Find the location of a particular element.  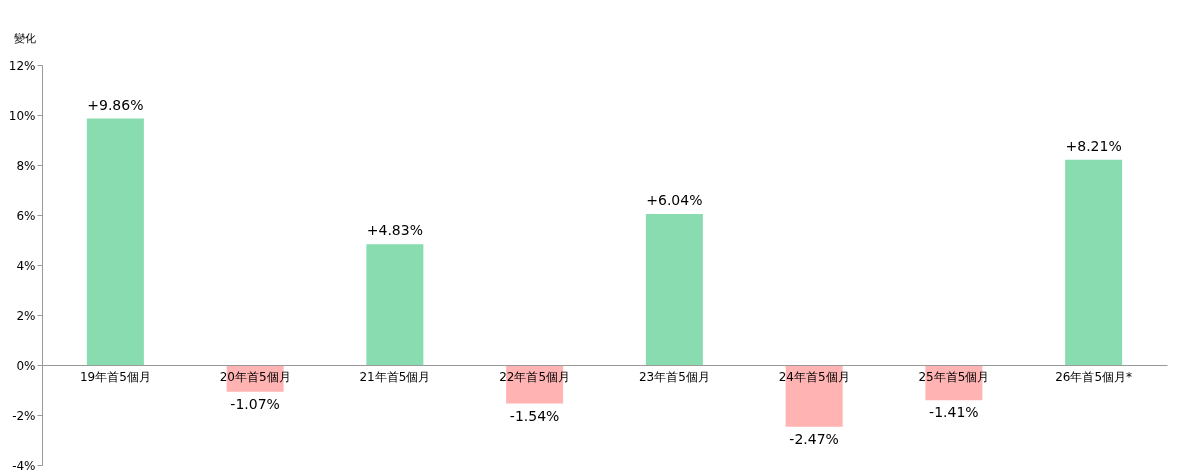

x-tick-label: 20年首5個月 is located at coordinates (255, 376).